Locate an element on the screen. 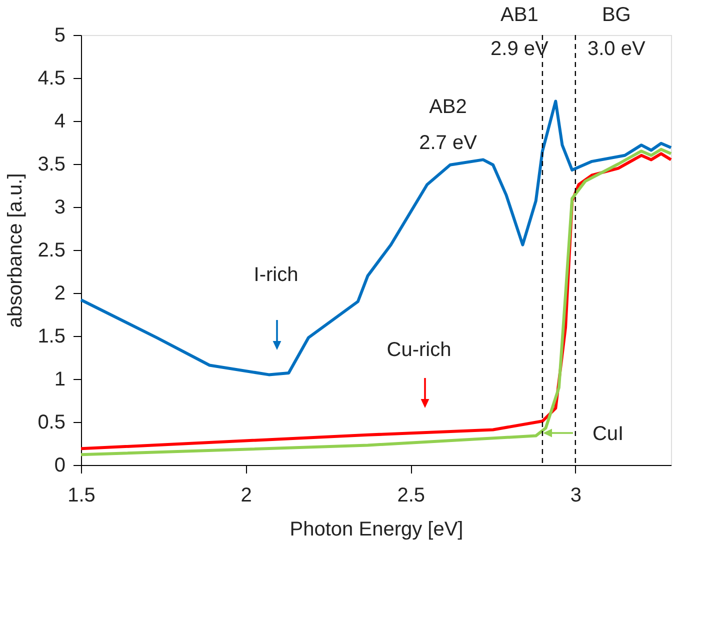  y-tick-label: 3.5 is located at coordinates (52, 165).